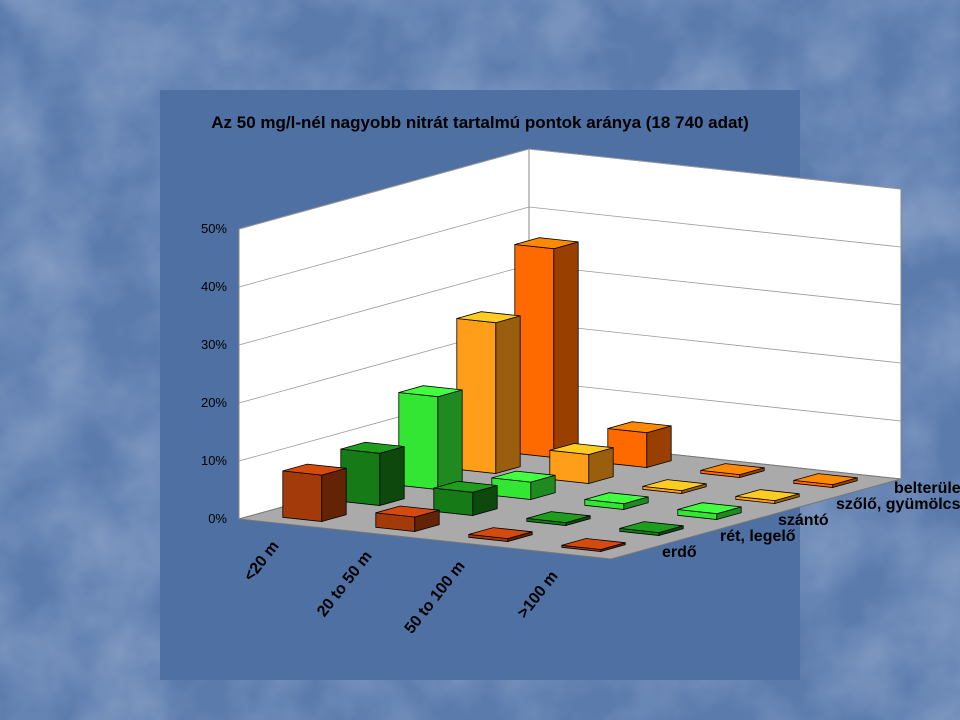  I want to click on category-labels: <20 m 20 to 50 m 50 to 100 m >100 m, so click(401, 587).